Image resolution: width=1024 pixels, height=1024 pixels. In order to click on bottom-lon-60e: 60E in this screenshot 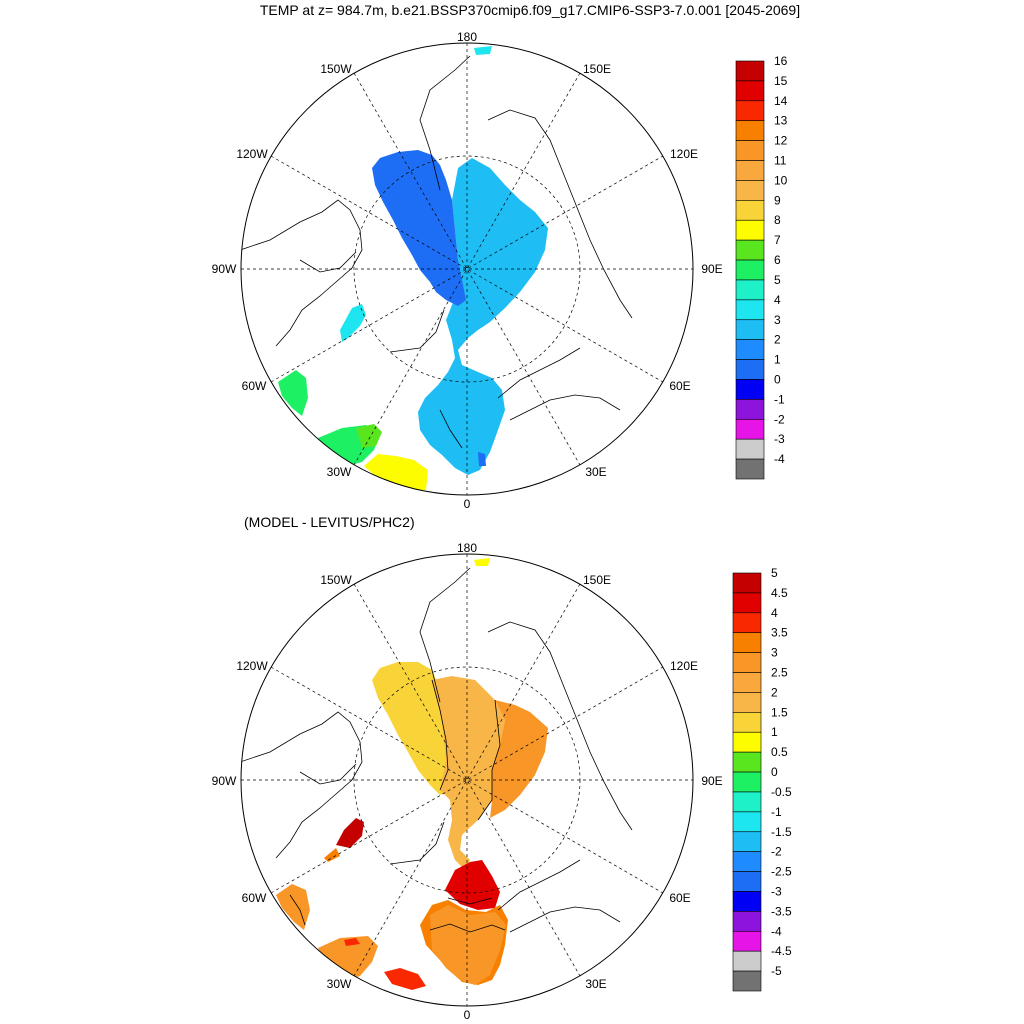, I will do `click(679, 898)`.